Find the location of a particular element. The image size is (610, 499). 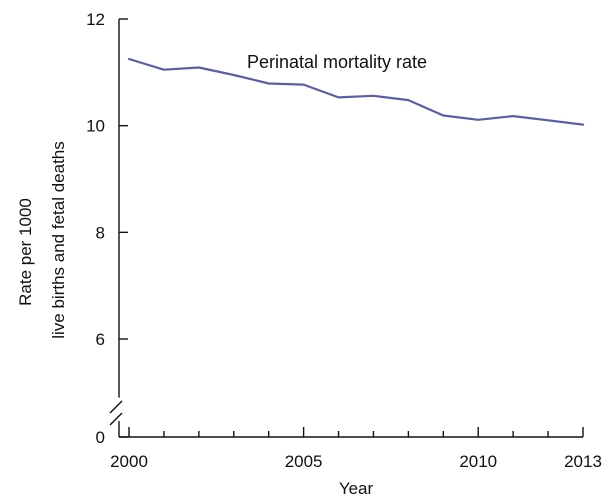

y-tick-label: 0 is located at coordinates (100, 437).